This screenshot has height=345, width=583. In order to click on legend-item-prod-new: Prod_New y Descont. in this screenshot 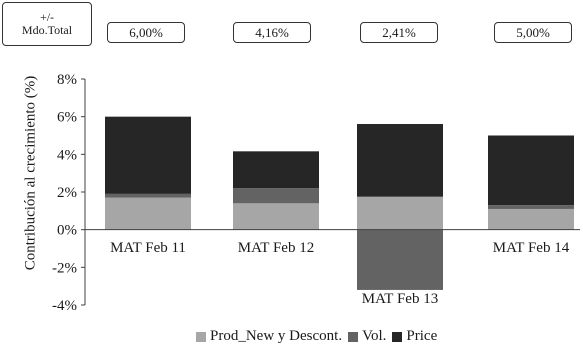, I will do `click(269, 336)`.